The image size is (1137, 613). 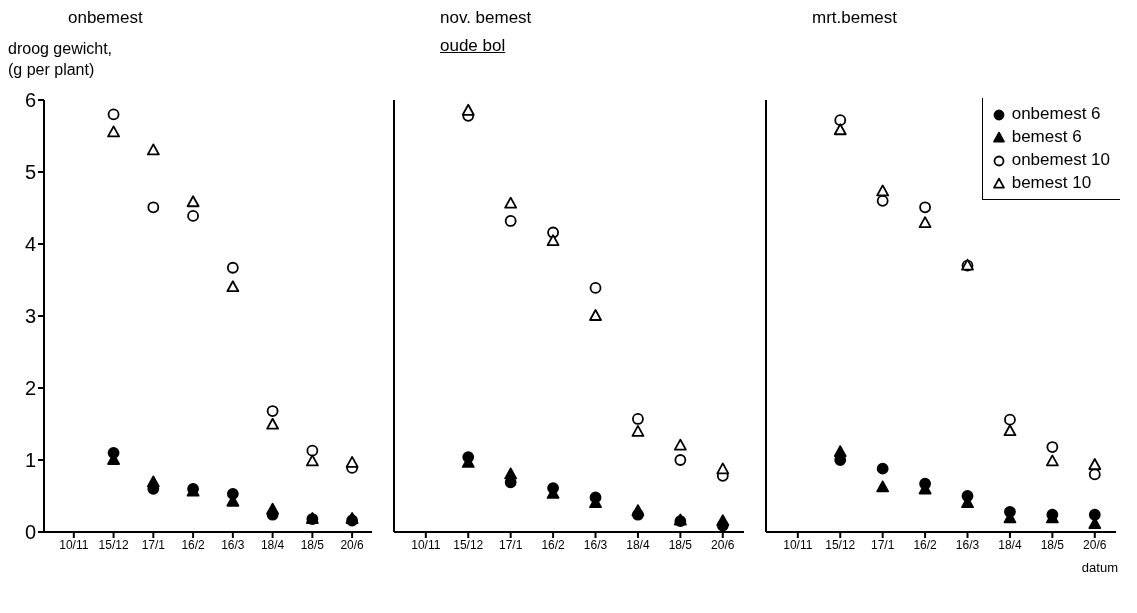 What do you see at coordinates (1060, 160) in the screenshot?
I see `legend-label: onbemest 10` at bounding box center [1060, 160].